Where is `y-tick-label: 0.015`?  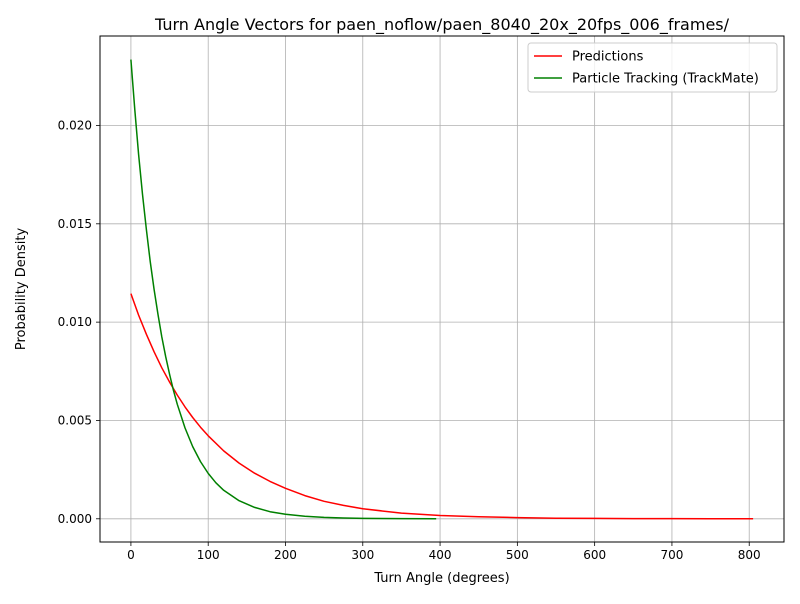 y-tick-label: 0.015 is located at coordinates (75, 224).